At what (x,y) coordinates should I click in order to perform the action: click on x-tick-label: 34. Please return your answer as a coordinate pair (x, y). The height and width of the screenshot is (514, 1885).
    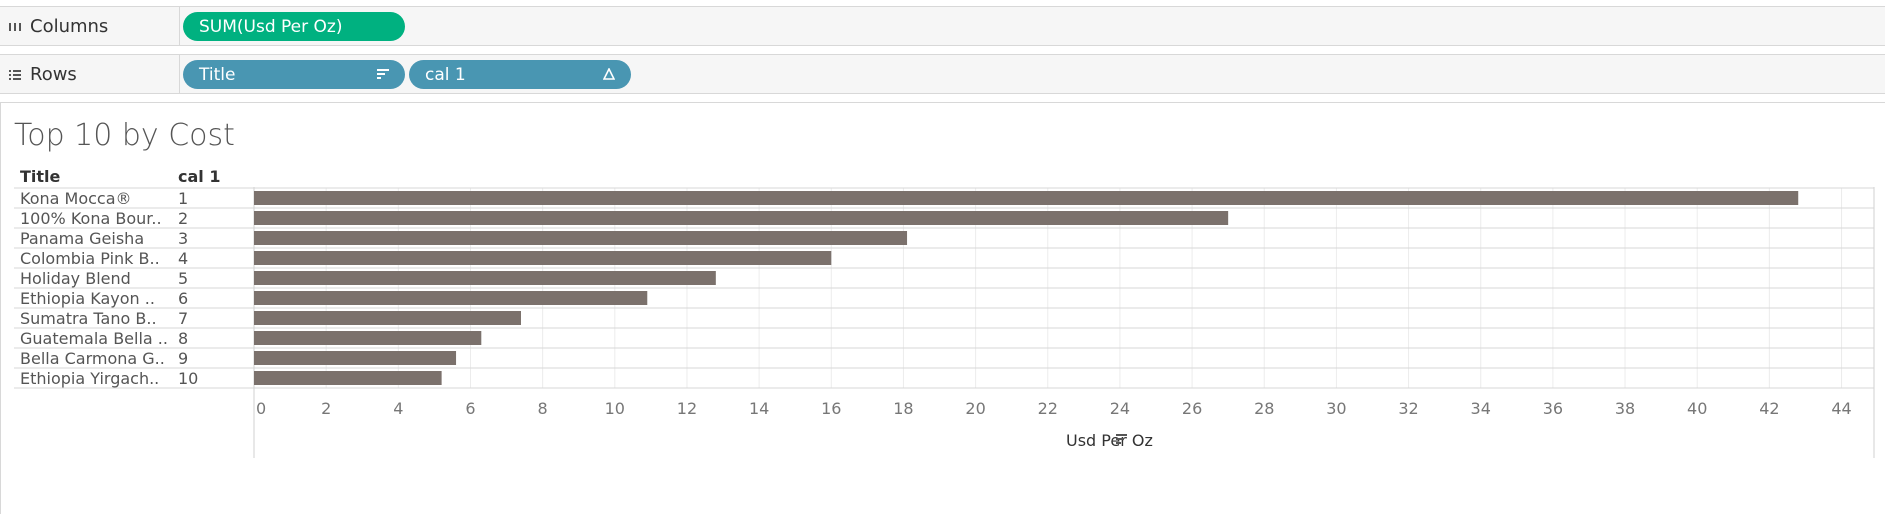
    Looking at the image, I should click on (1481, 408).